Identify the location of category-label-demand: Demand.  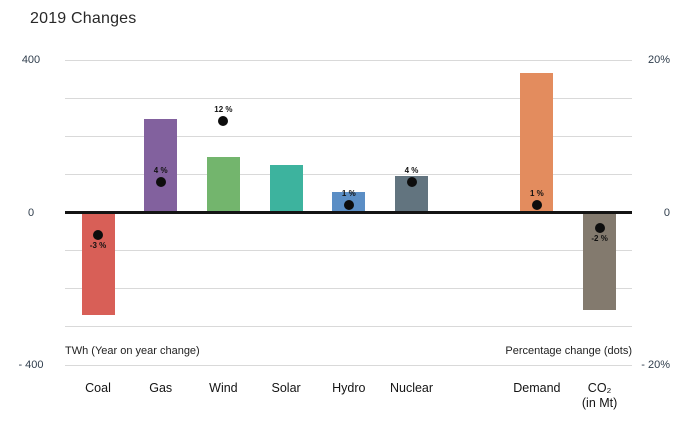
(537, 388).